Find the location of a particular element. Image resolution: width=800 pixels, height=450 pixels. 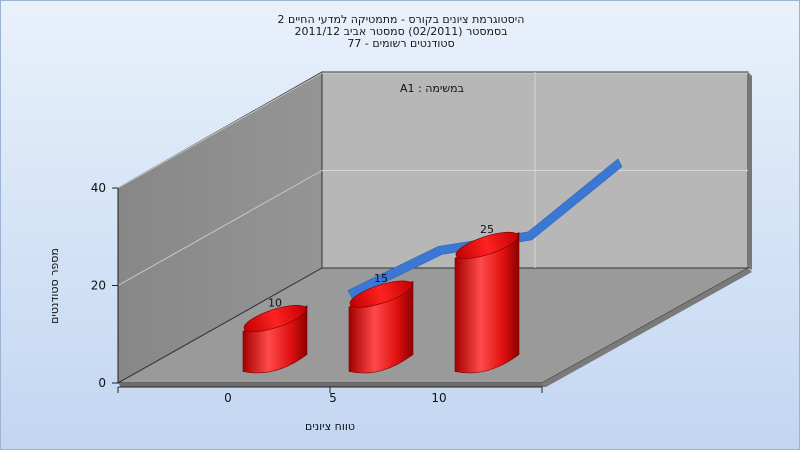

chart-title-line-2: בסמסטר (02/2011) סמסטר אביב 2011/12 is located at coordinates (401, 31).